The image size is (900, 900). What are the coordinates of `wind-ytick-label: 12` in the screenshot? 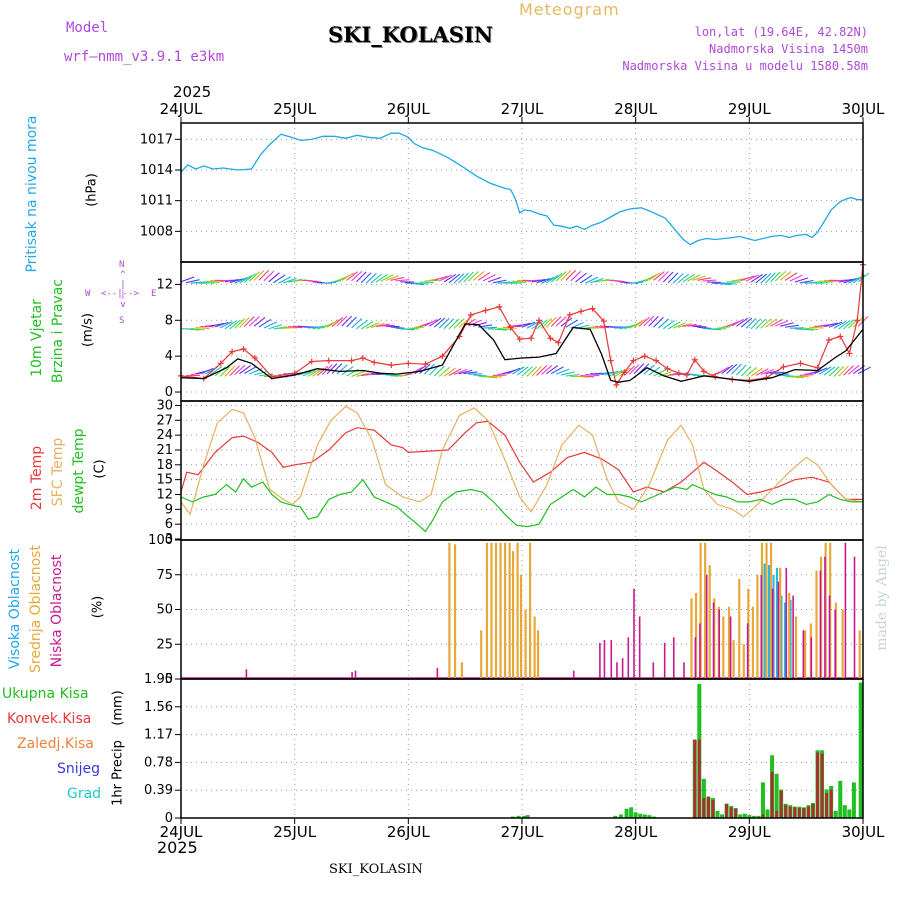 It's located at (164, 284).